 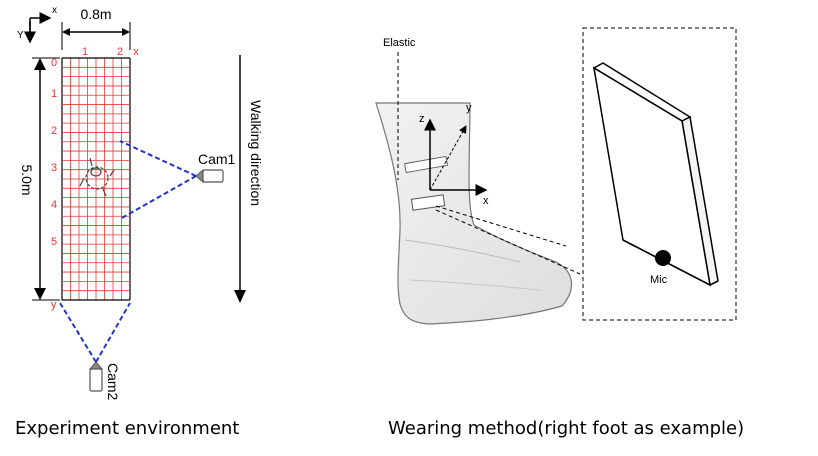 I want to click on axis-x-label: x, so click(x=54, y=10).